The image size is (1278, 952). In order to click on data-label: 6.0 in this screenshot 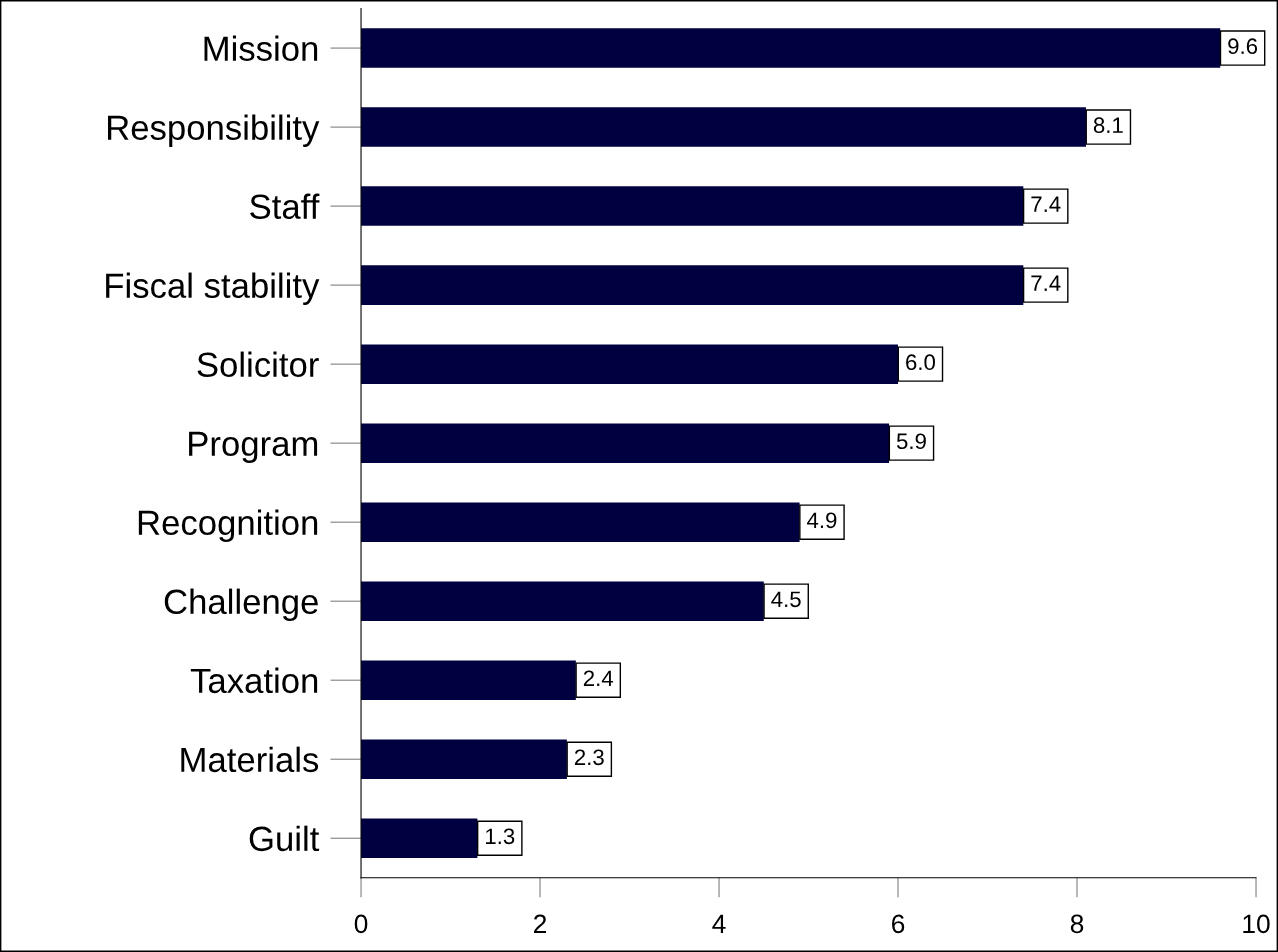, I will do `click(920, 362)`.